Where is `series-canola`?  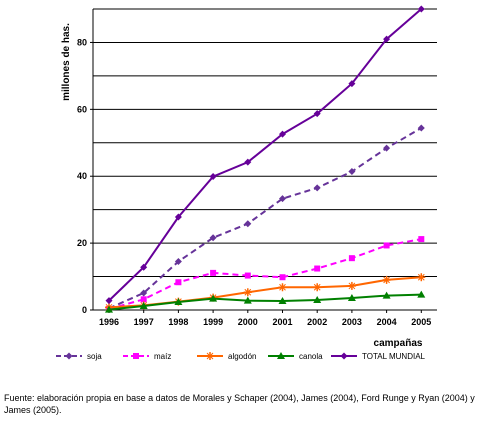
series-canola is located at coordinates (265, 301).